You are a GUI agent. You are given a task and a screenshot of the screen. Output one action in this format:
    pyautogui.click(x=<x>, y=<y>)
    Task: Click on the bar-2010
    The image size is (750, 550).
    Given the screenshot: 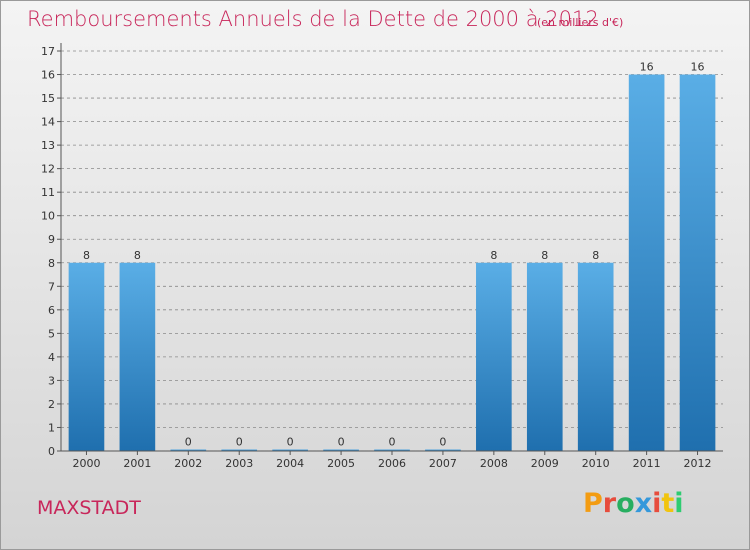 What is the action you would take?
    pyautogui.click(x=595, y=356)
    